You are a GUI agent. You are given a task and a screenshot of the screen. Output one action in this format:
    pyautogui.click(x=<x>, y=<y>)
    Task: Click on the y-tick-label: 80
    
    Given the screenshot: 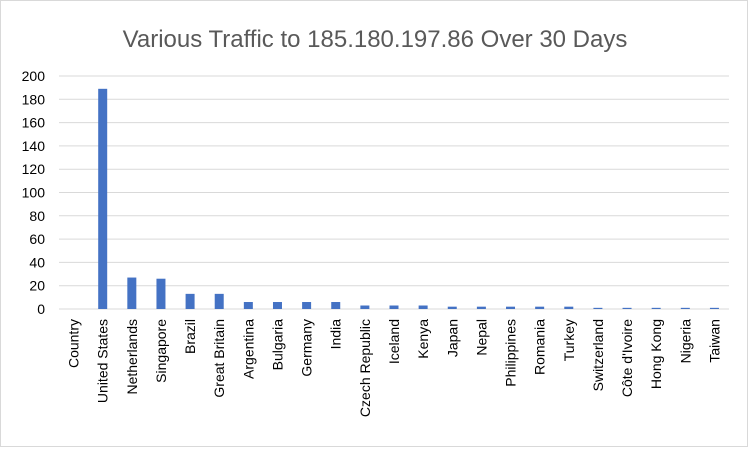 What is the action you would take?
    pyautogui.click(x=37, y=216)
    